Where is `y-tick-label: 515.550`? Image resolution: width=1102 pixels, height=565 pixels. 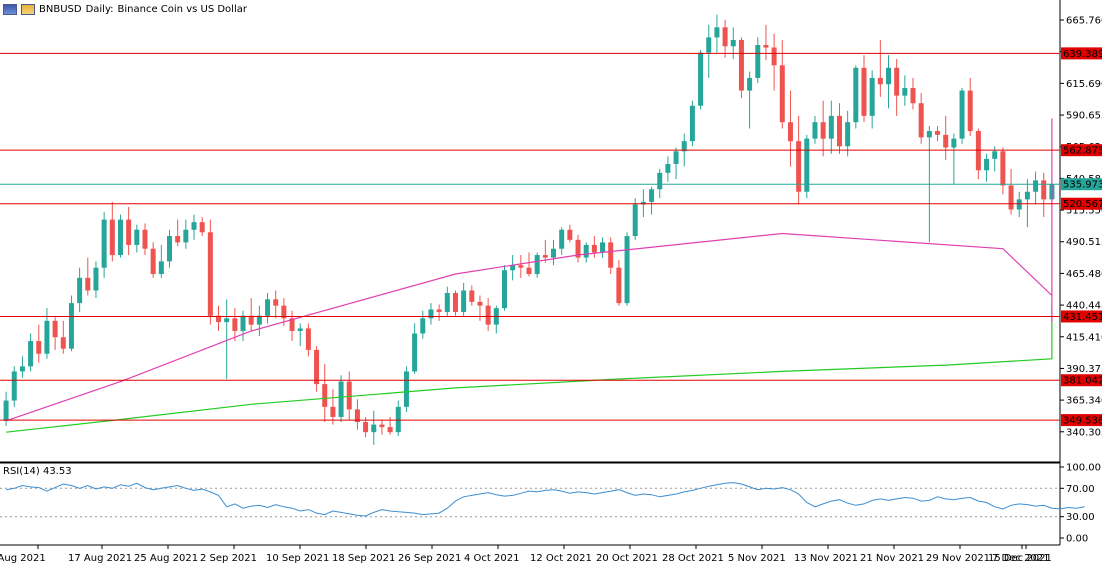
y-tick-label: 515.550 is located at coordinates (1084, 211).